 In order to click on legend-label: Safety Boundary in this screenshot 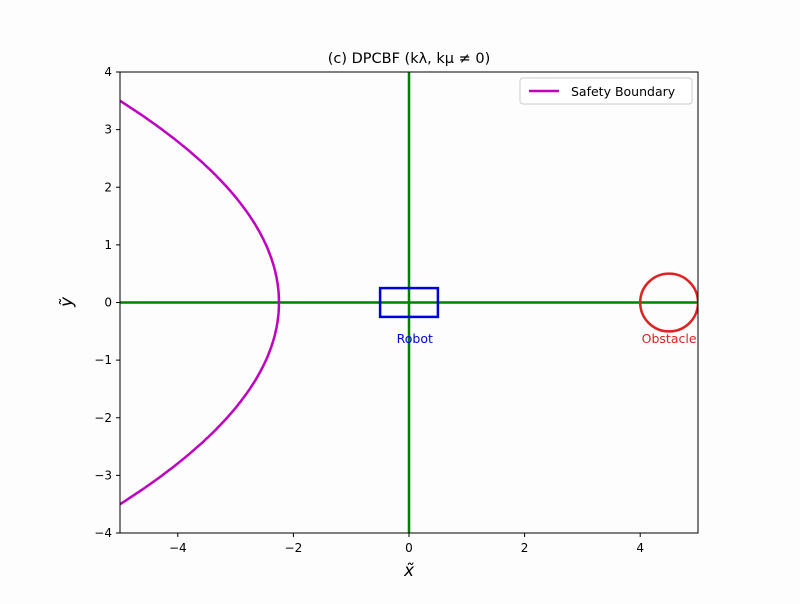, I will do `click(623, 91)`.